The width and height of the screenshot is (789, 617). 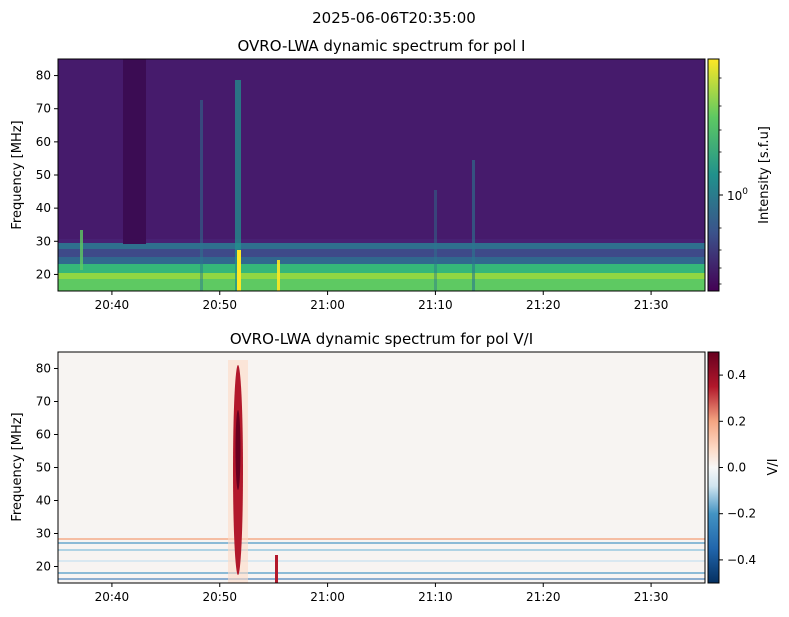 I want to click on panel-i-gap, so click(x=134, y=151).